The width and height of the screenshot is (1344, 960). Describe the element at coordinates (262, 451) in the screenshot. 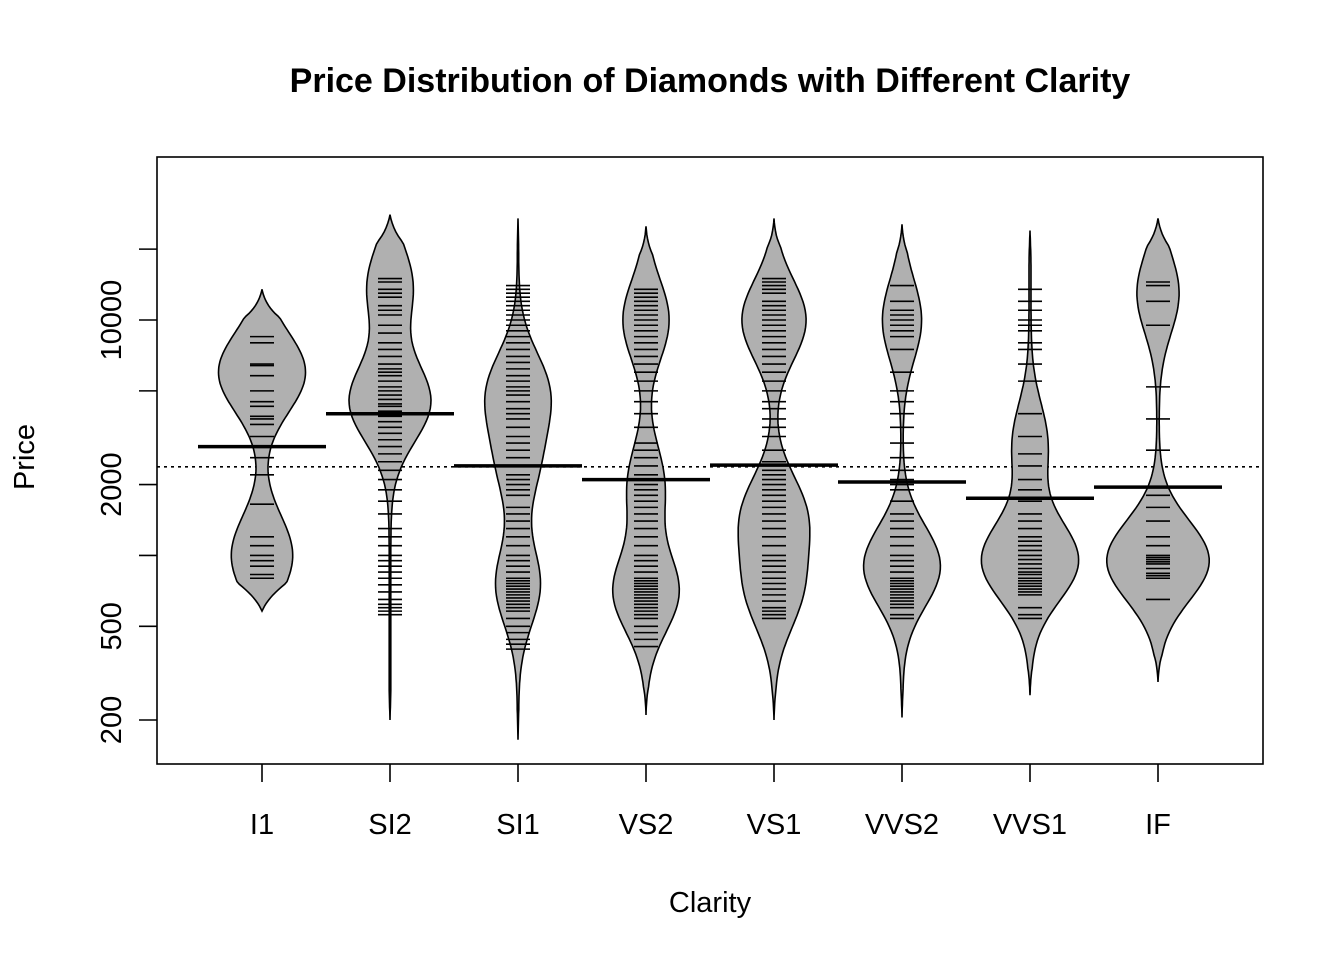

I see `bean-i1` at that location.